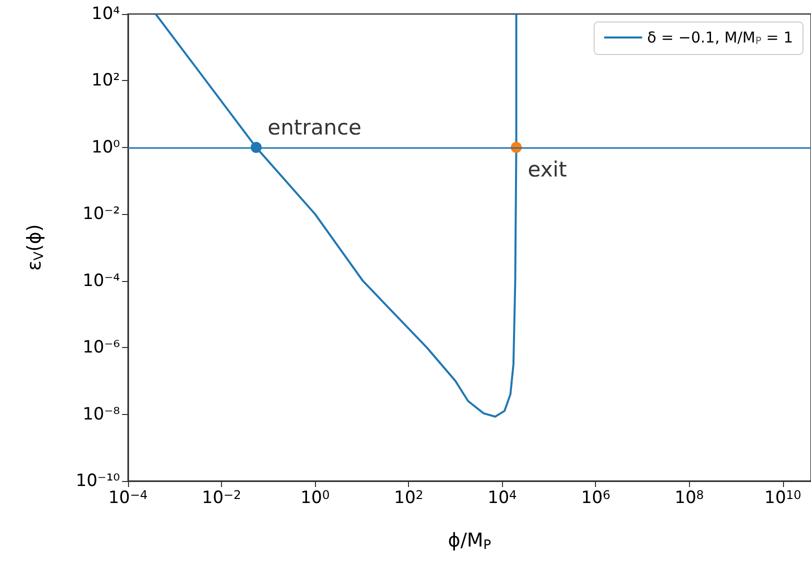  Describe the element at coordinates (101, 348) in the screenshot. I see `y-tick-label: 10⁻⁶` at that location.